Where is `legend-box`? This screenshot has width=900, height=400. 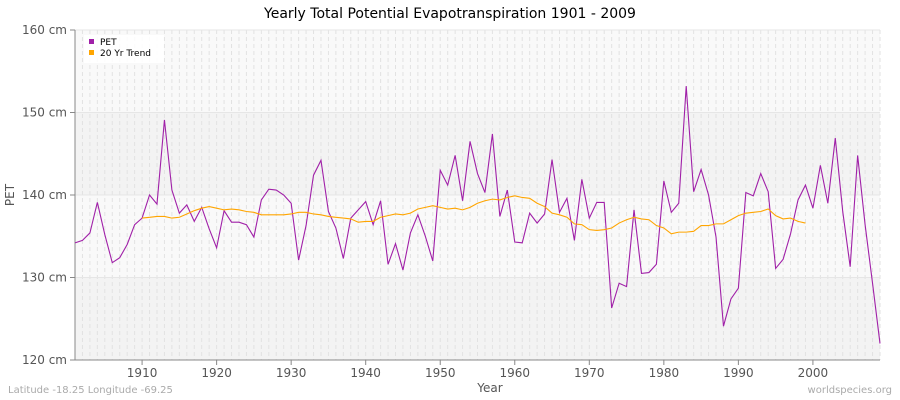 legend-box is located at coordinates (124, 49).